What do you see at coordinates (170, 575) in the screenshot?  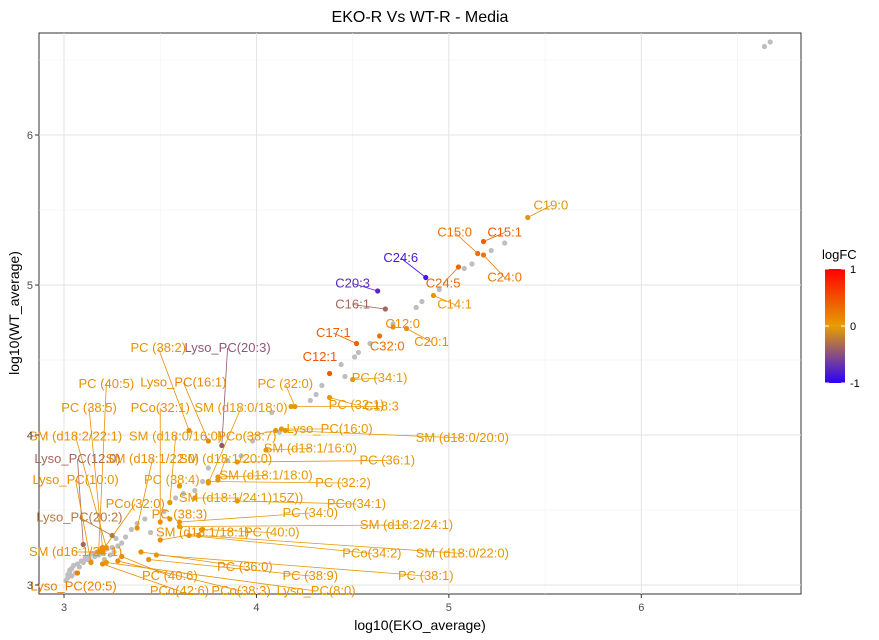 I see `point-label: PC (40:6)` at bounding box center [170, 575].